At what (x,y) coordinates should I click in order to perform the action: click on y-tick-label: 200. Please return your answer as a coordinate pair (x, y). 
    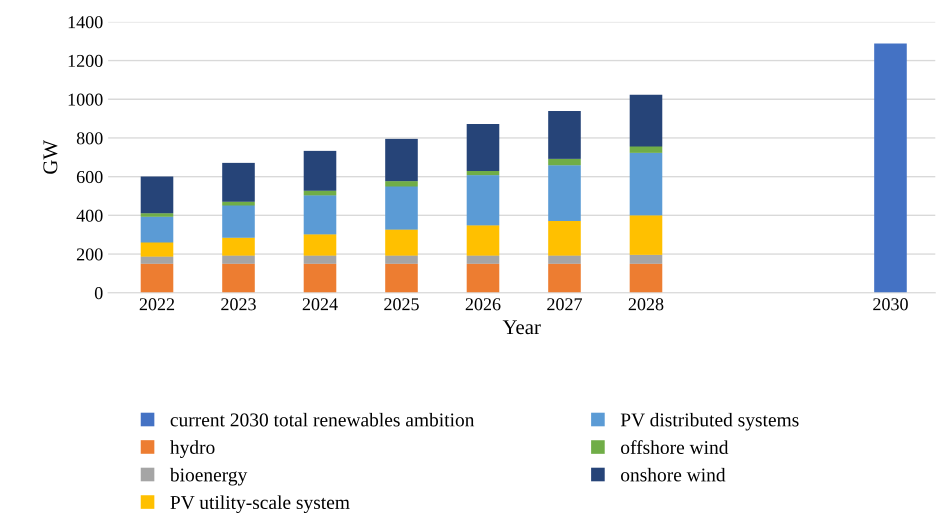
    Looking at the image, I should click on (89, 254).